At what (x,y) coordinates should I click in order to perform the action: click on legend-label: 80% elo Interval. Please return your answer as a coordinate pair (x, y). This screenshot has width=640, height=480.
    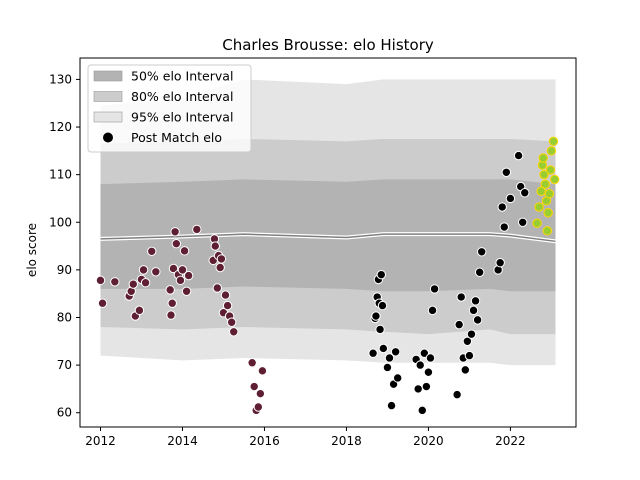
    Looking at the image, I should click on (182, 96).